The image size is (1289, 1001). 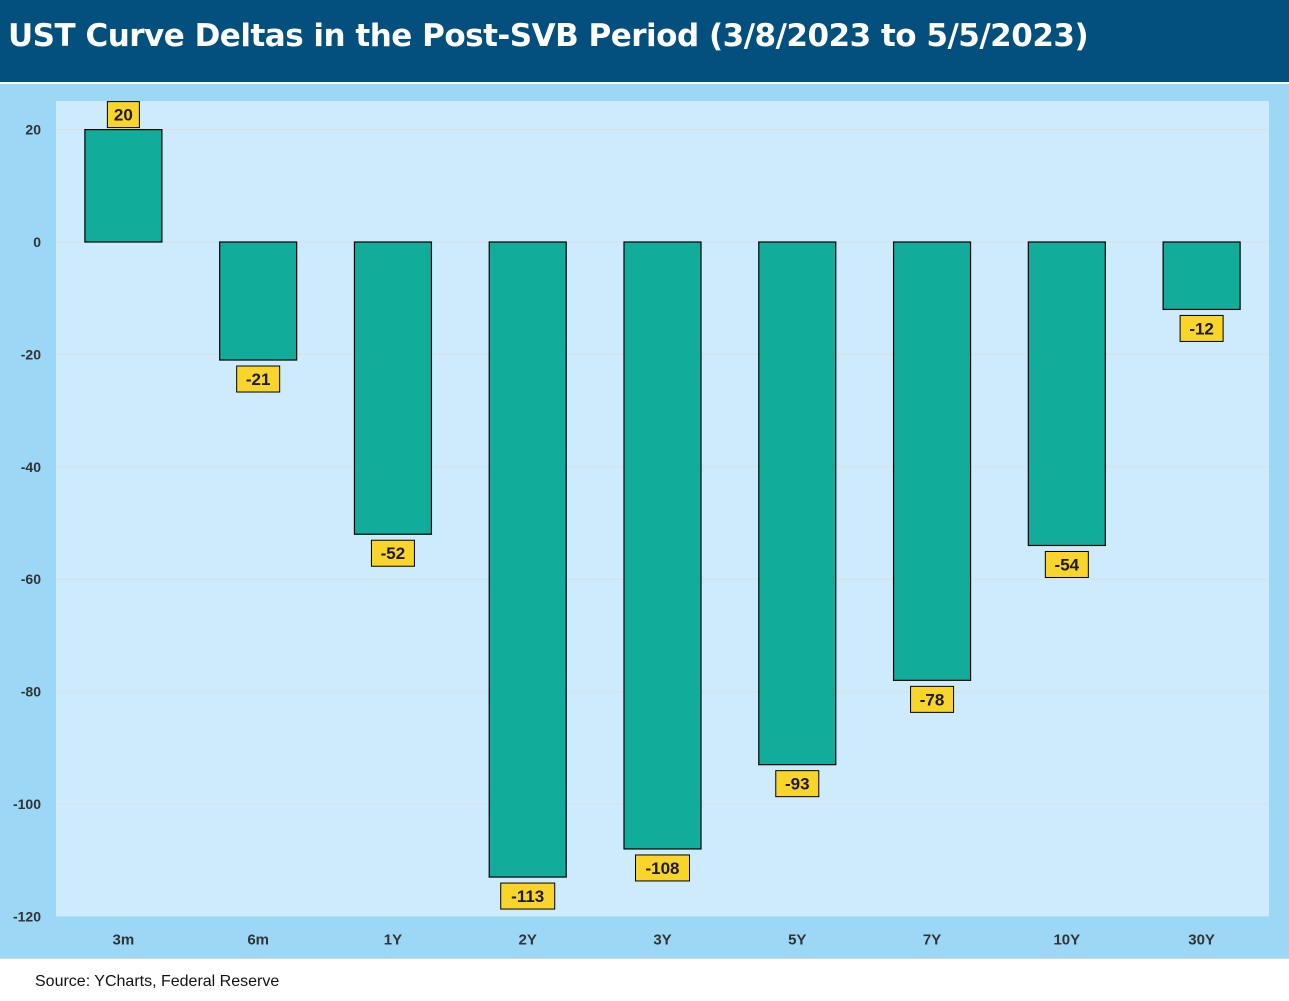 What do you see at coordinates (662, 545) in the screenshot?
I see `bar-3Y` at bounding box center [662, 545].